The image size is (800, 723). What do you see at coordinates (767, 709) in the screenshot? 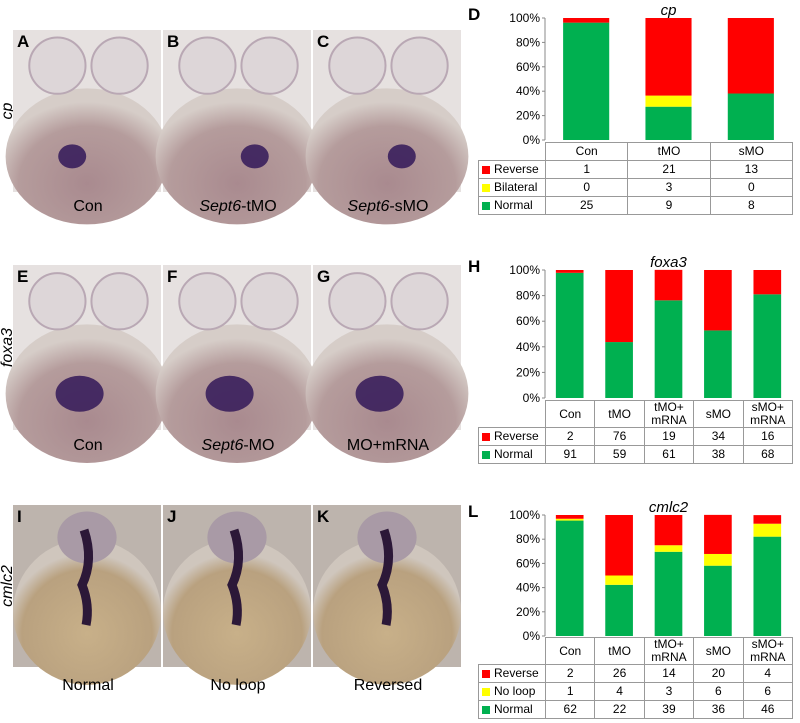
I see `count-cell: 46` at bounding box center [767, 709].